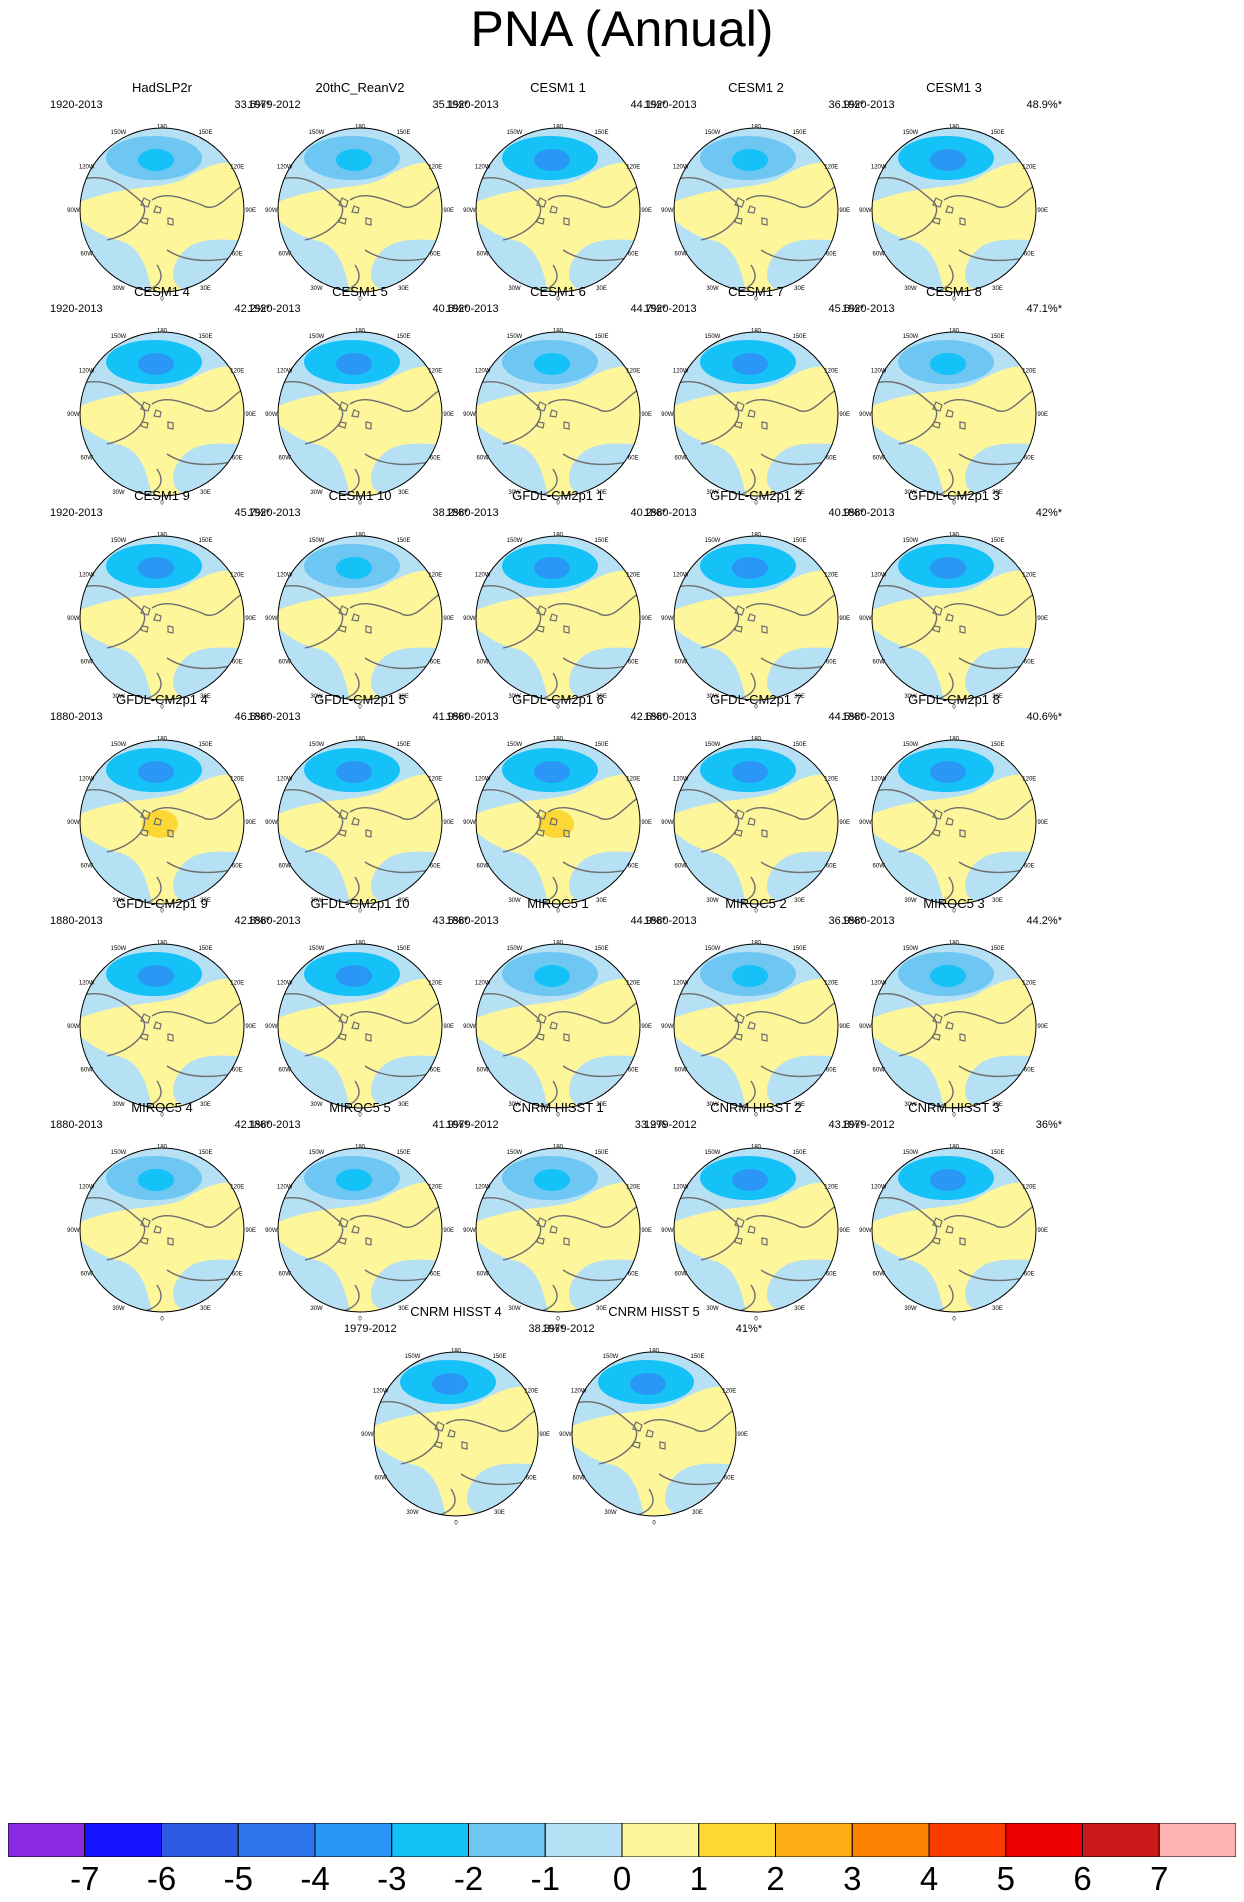 The width and height of the screenshot is (1244, 1902). Describe the element at coordinates (545, 1878) in the screenshot. I see `colorbar-tick: -1` at that location.